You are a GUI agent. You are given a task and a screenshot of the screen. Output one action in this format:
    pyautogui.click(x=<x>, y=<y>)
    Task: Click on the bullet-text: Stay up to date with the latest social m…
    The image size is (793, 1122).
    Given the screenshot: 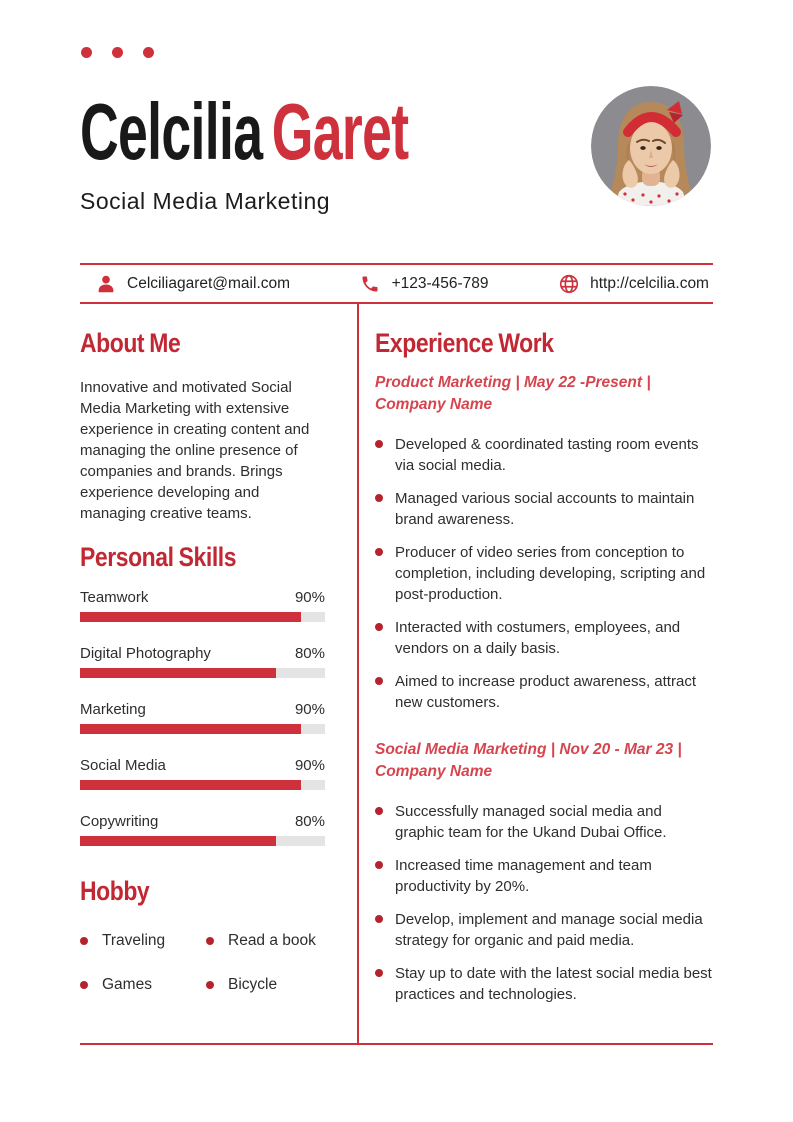 What is the action you would take?
    pyautogui.click(x=553, y=984)
    